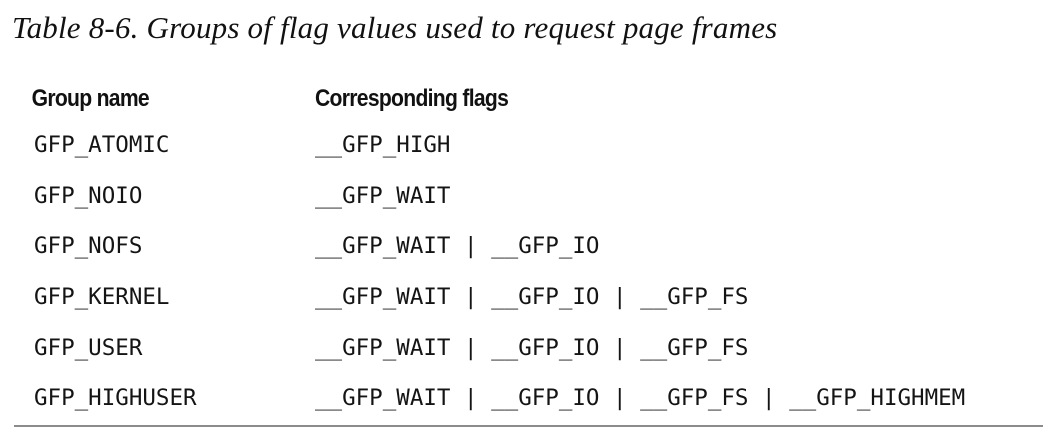  Describe the element at coordinates (412, 98) in the screenshot. I see `column-header-corresponding-flags: Corresponding flags` at that location.